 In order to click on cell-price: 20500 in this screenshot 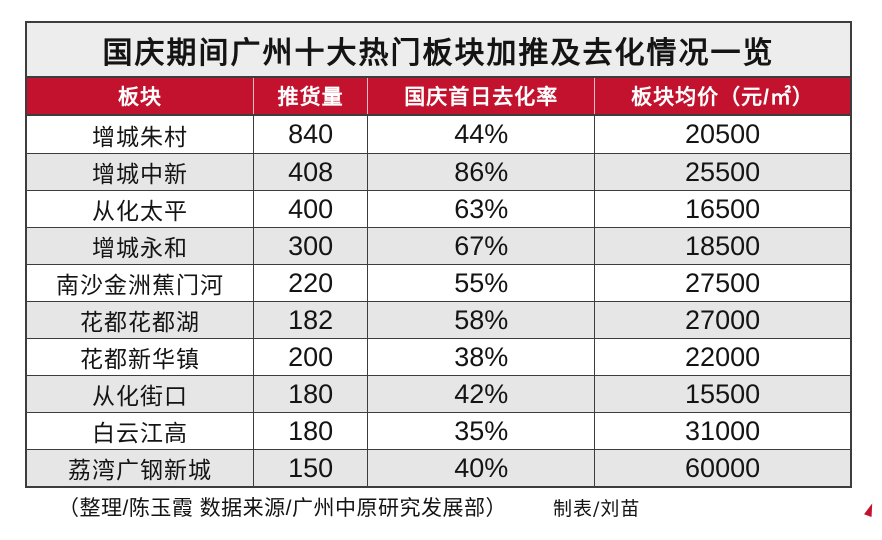, I will do `click(722, 134)`.